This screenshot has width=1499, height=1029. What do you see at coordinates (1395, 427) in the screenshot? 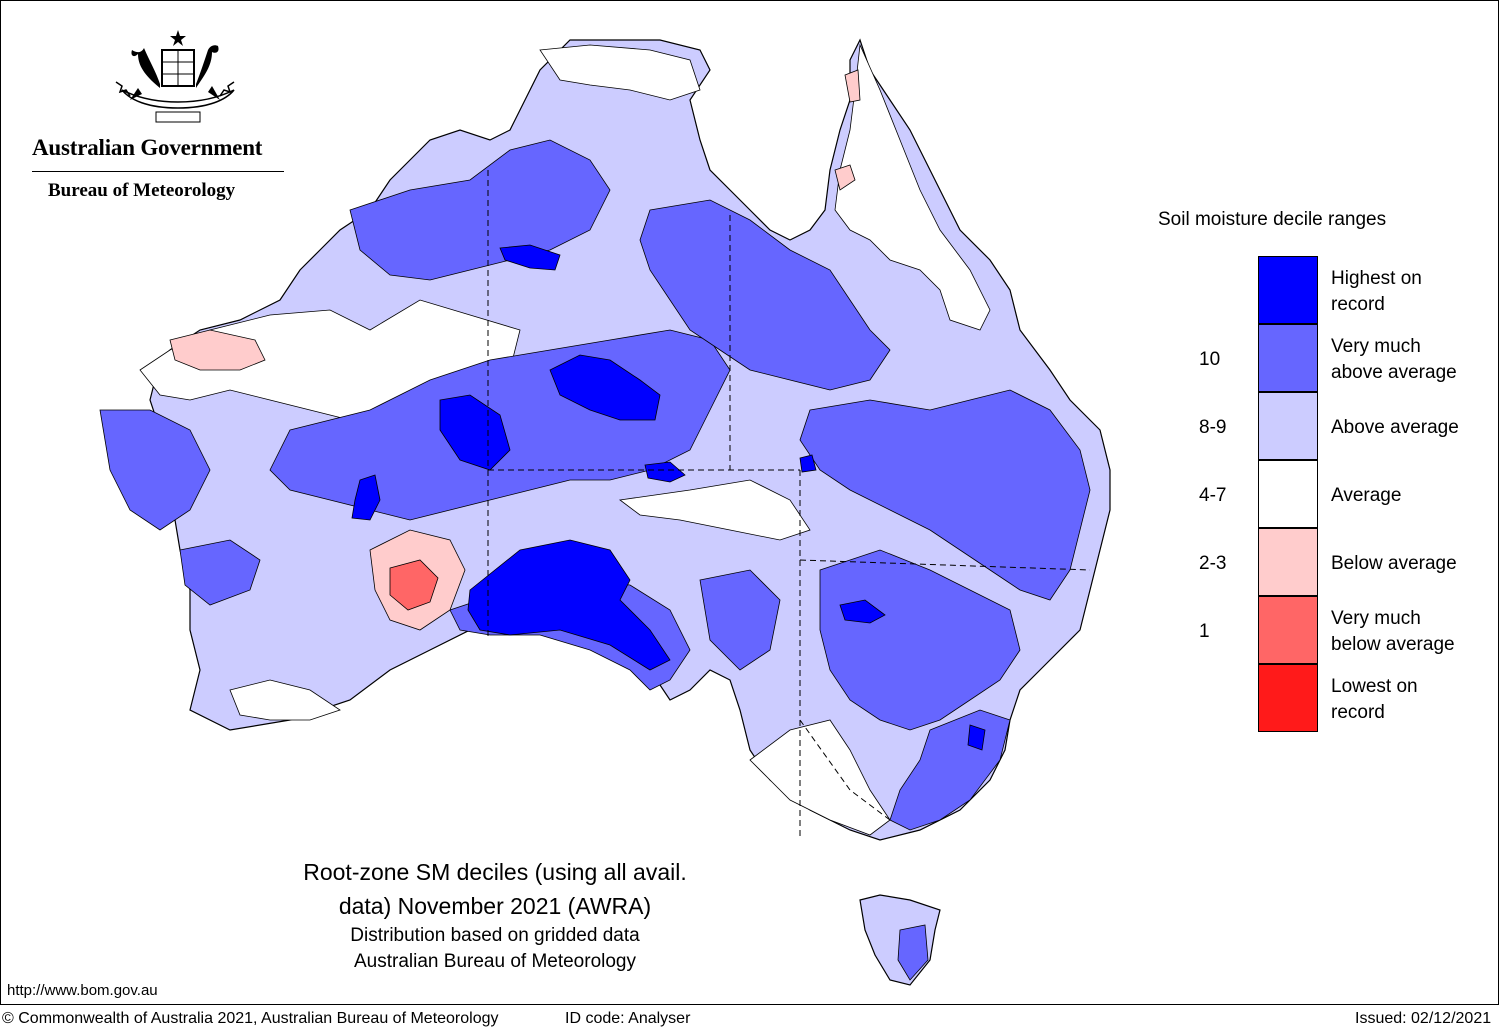
I see `legend-label-above: Above average` at bounding box center [1395, 427].